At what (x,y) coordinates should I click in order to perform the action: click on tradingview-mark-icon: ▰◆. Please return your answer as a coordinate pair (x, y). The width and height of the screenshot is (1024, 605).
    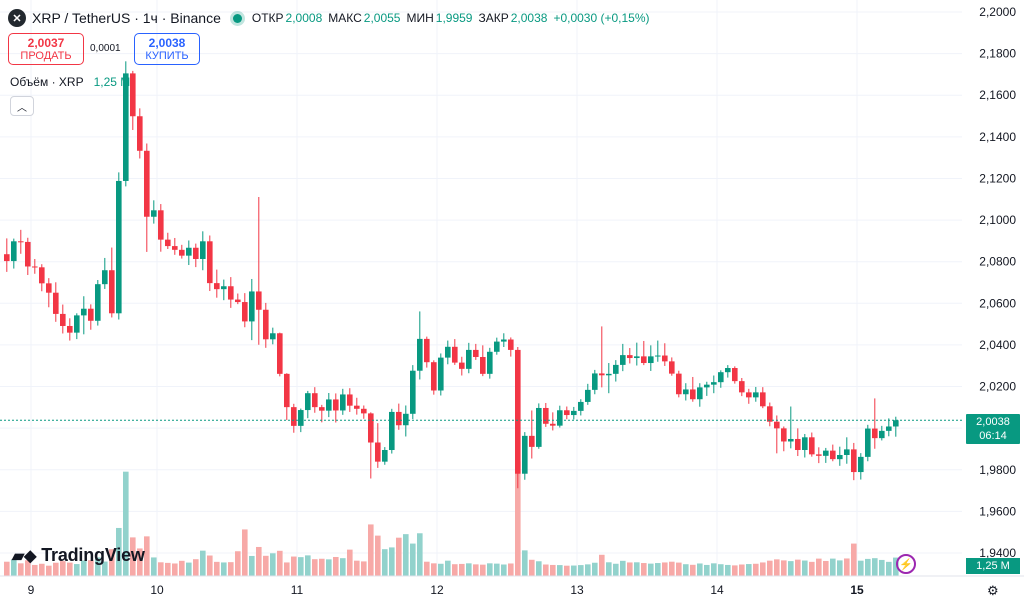
    Looking at the image, I should click on (24, 556).